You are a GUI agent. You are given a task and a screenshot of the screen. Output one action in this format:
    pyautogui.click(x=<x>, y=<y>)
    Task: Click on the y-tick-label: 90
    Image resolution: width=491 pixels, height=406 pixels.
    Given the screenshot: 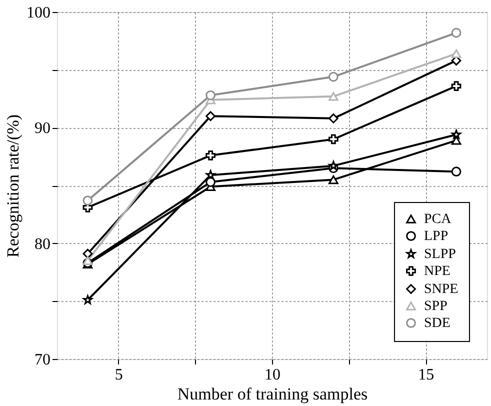 What is the action you would take?
    pyautogui.click(x=42, y=129)
    